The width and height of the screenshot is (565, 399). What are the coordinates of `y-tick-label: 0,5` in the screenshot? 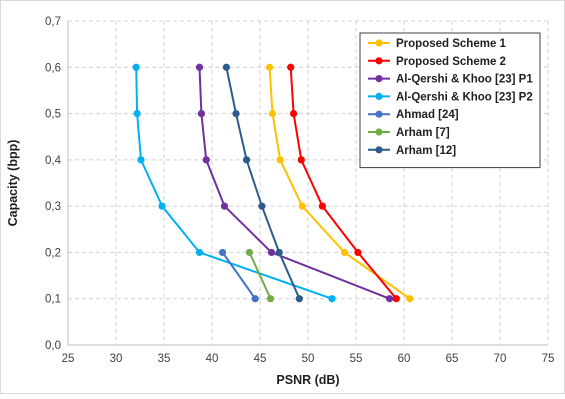 It's located at (53, 115).